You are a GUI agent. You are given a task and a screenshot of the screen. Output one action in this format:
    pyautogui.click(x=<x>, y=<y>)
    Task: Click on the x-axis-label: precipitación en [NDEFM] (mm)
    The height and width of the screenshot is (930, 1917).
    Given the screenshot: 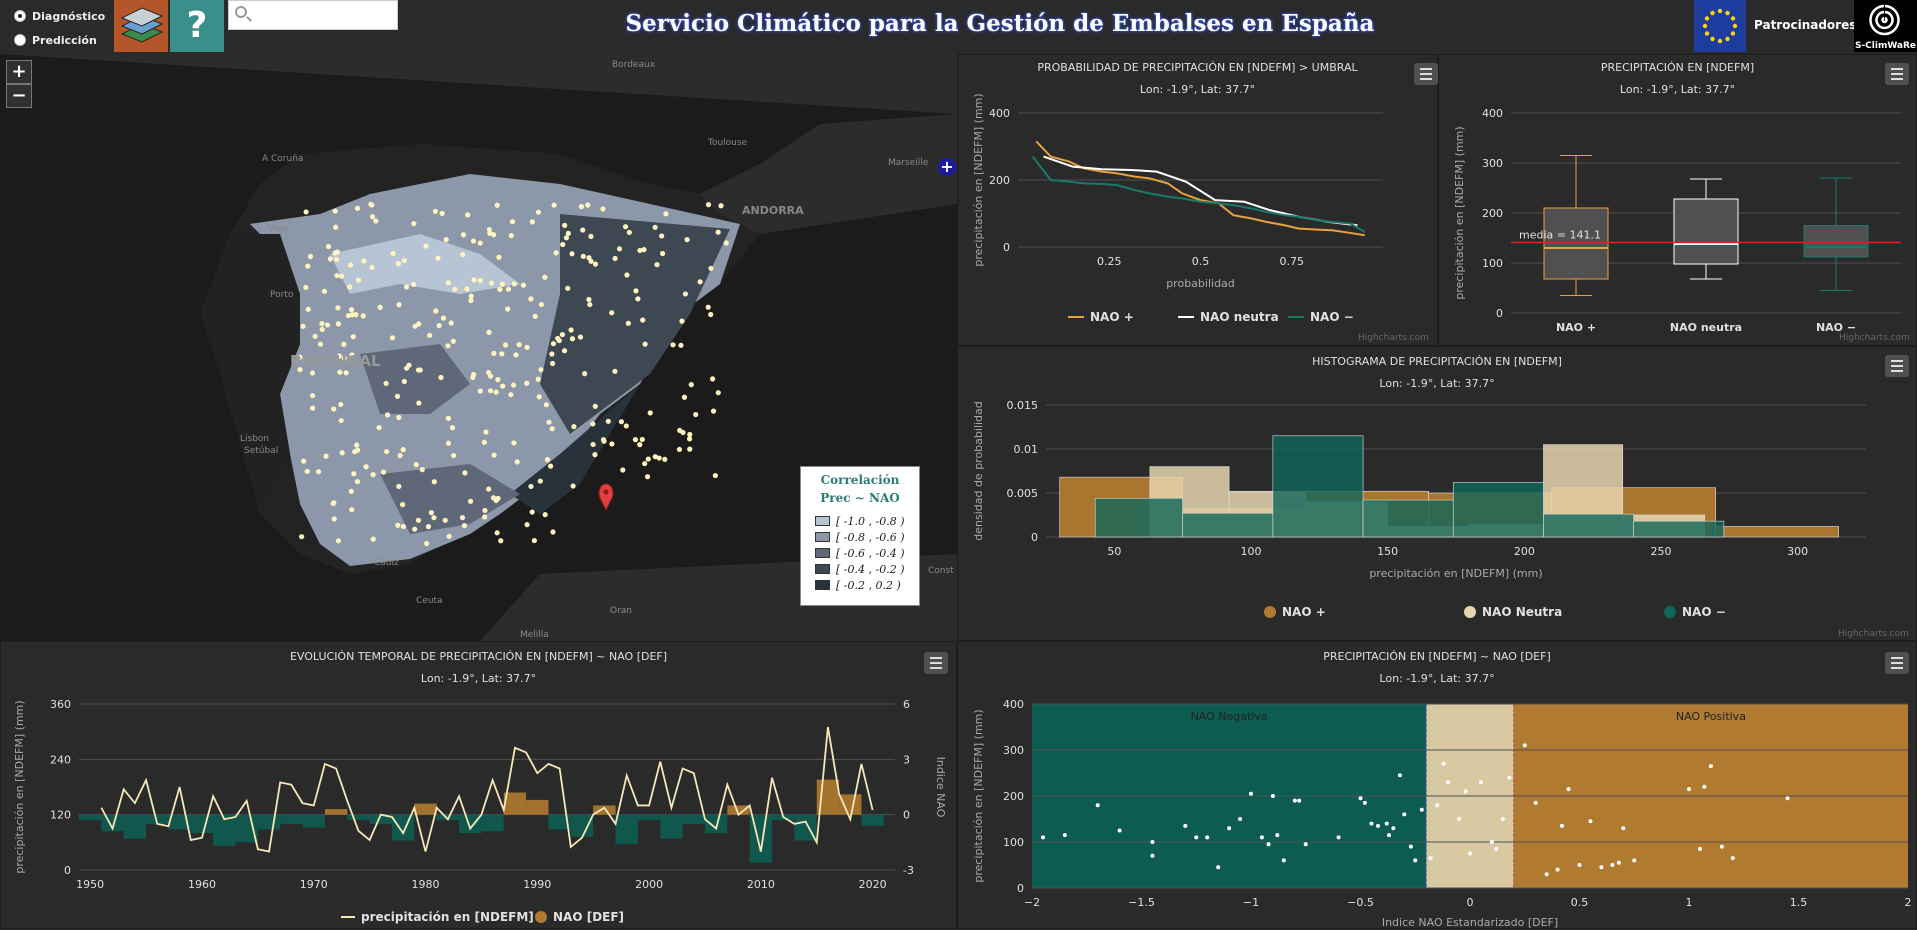 What is the action you would take?
    pyautogui.click(x=1455, y=573)
    